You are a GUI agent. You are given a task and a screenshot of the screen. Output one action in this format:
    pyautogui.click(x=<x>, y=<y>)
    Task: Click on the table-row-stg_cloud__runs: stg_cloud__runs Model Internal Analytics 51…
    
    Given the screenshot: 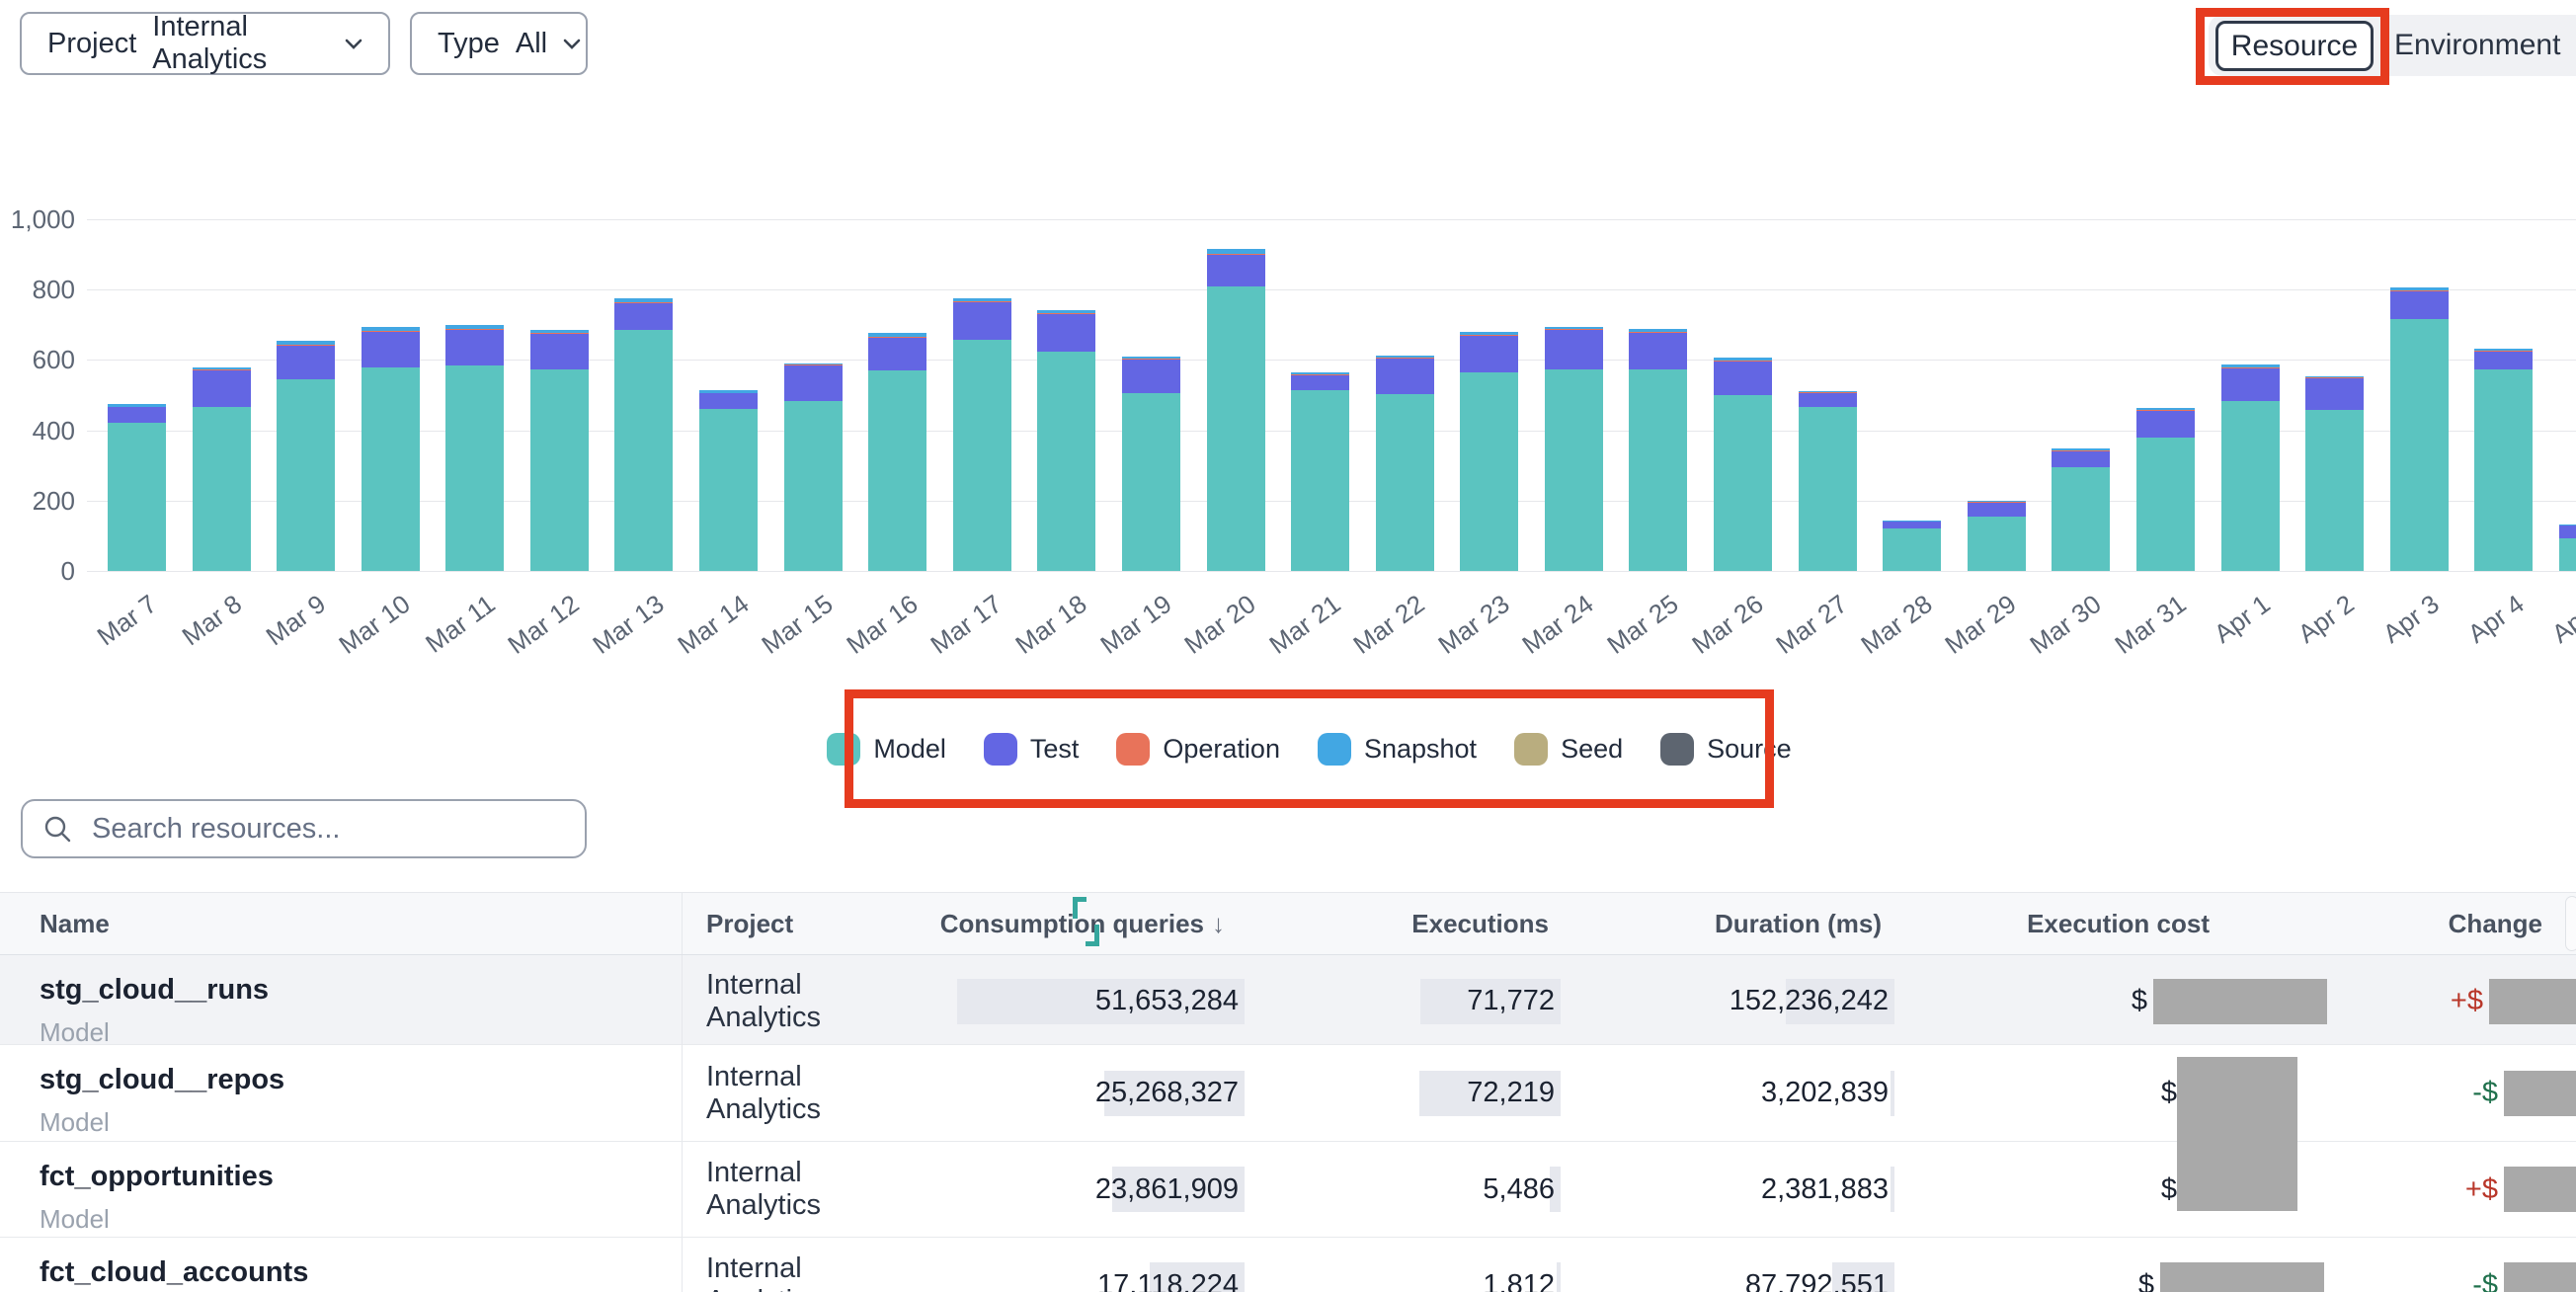 What is the action you would take?
    pyautogui.click(x=1288, y=1001)
    